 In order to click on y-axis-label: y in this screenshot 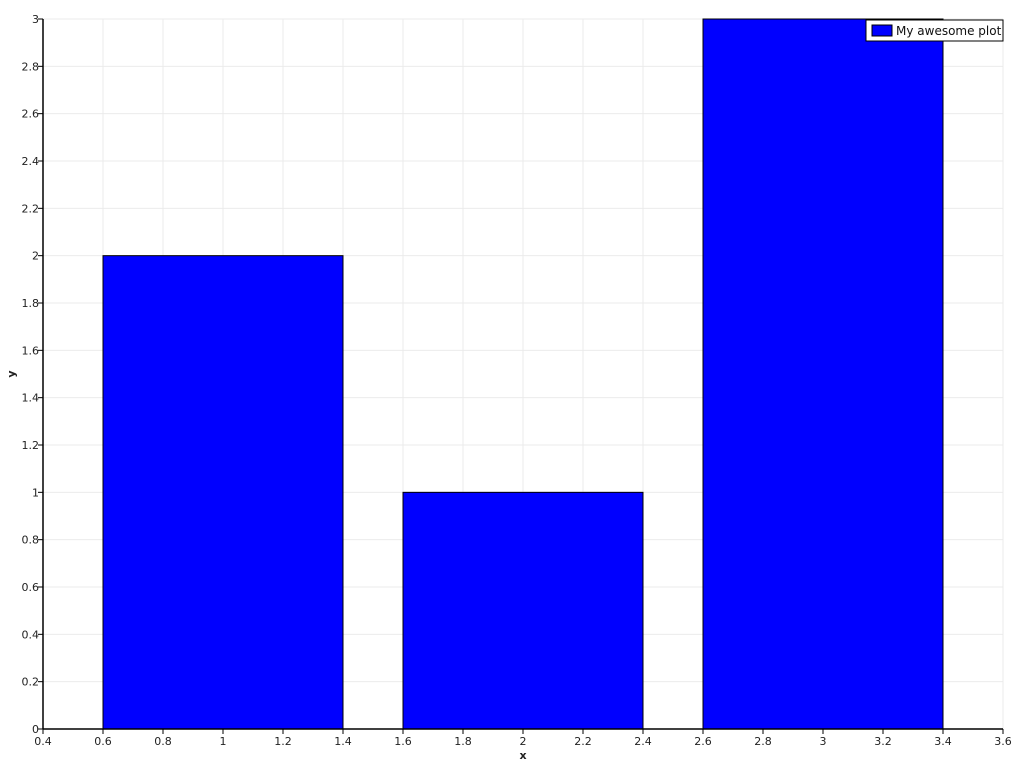, I will do `click(11, 373)`.